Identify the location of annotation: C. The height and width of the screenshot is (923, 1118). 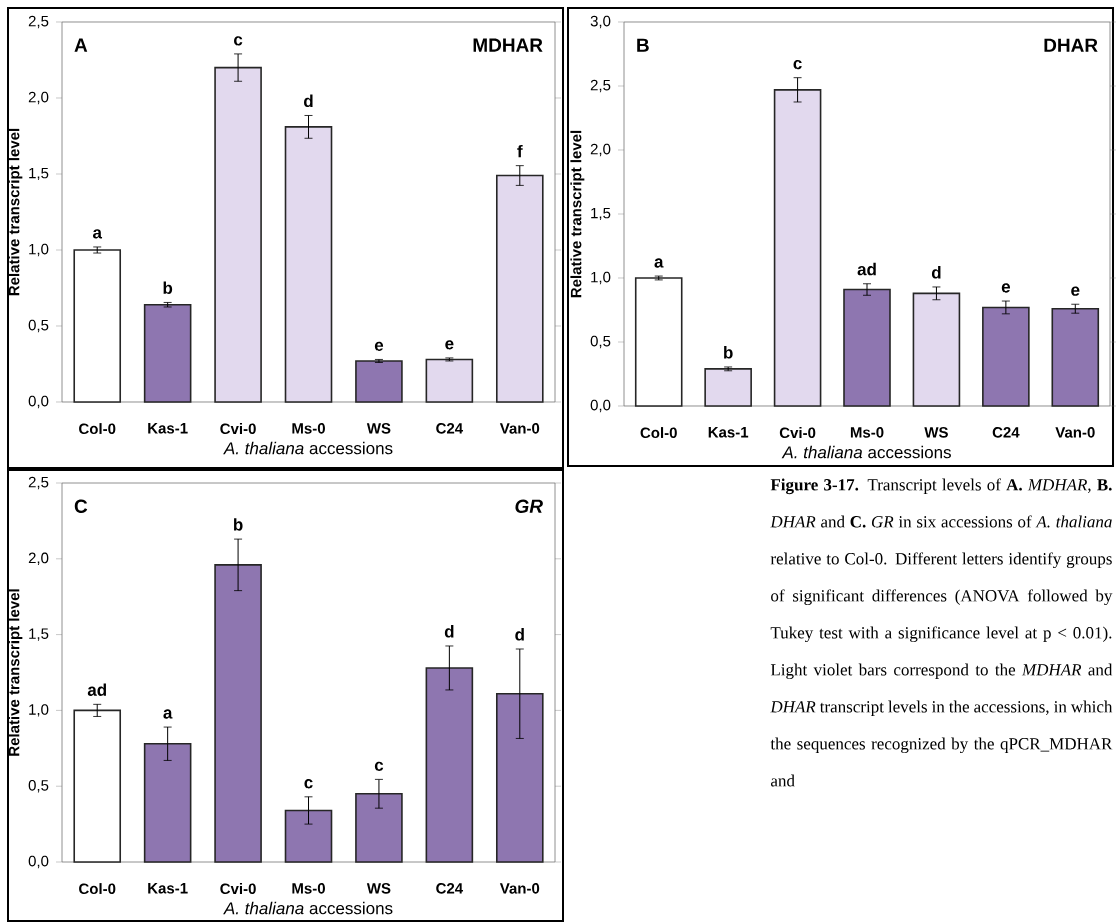
(81, 506).